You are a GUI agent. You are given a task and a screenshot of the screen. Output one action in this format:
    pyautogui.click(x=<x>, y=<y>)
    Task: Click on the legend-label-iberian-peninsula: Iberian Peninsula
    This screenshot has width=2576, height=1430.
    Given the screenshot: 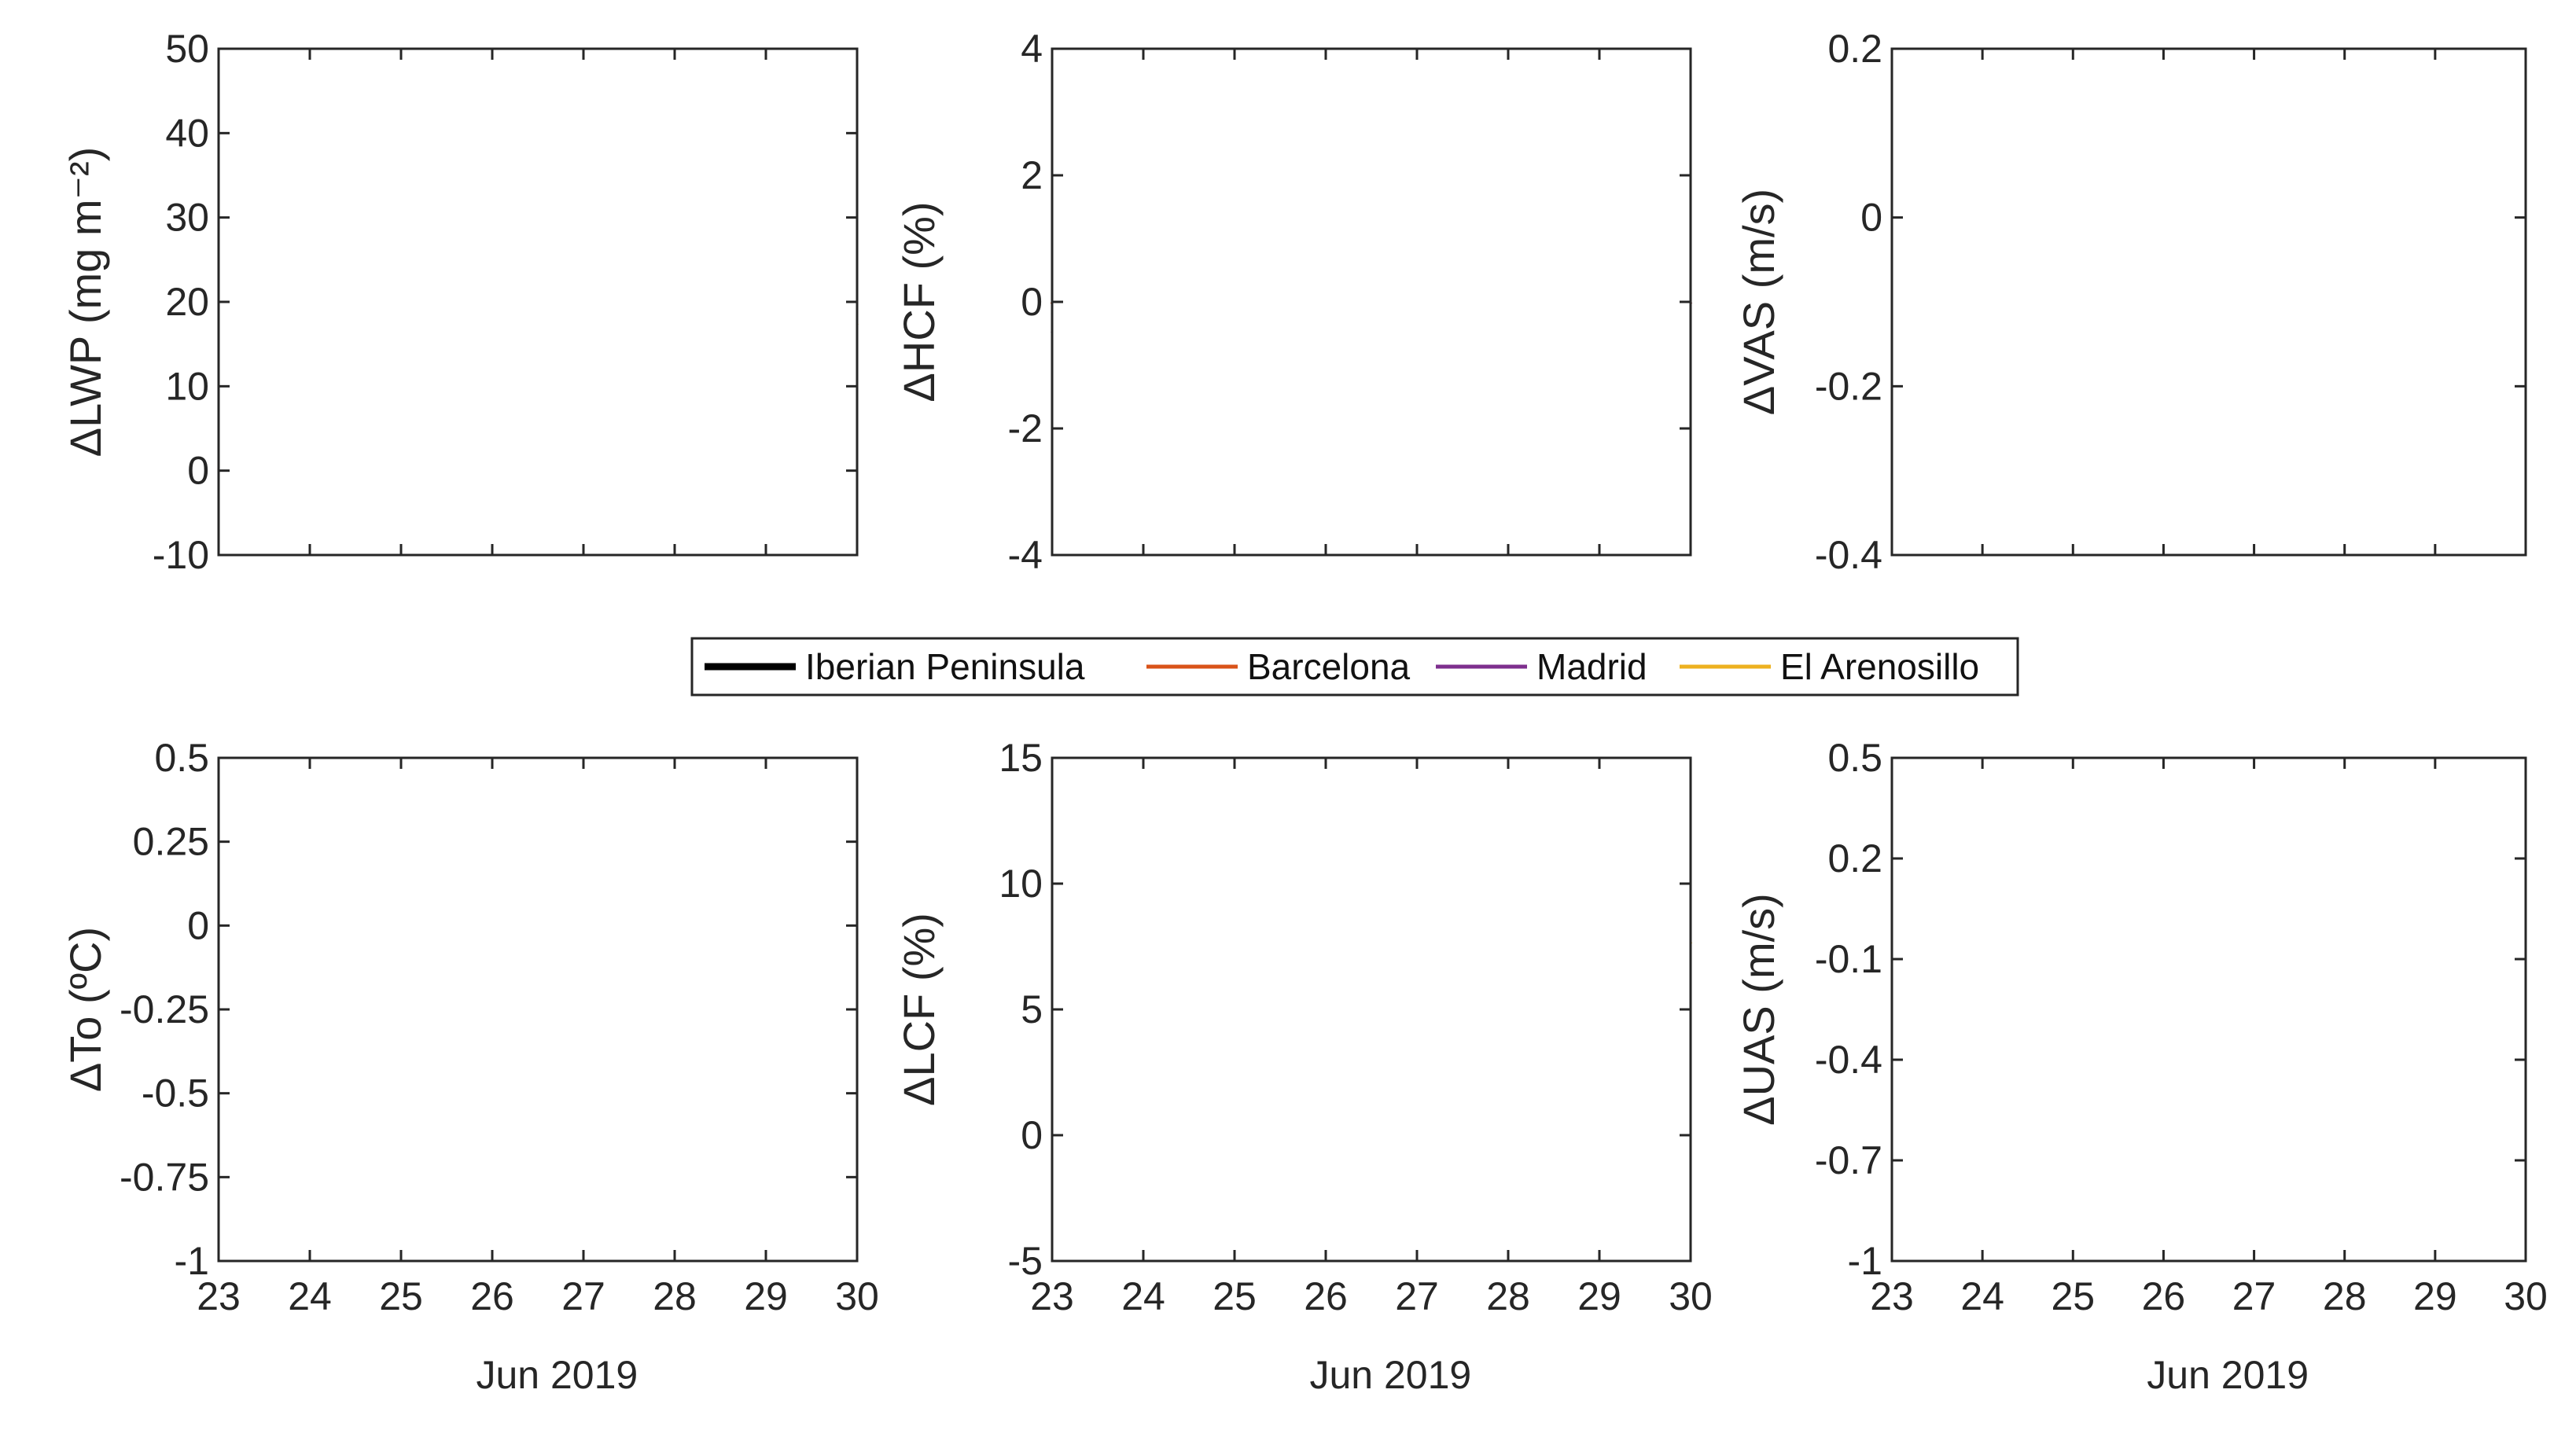 What is the action you would take?
    pyautogui.click(x=945, y=666)
    